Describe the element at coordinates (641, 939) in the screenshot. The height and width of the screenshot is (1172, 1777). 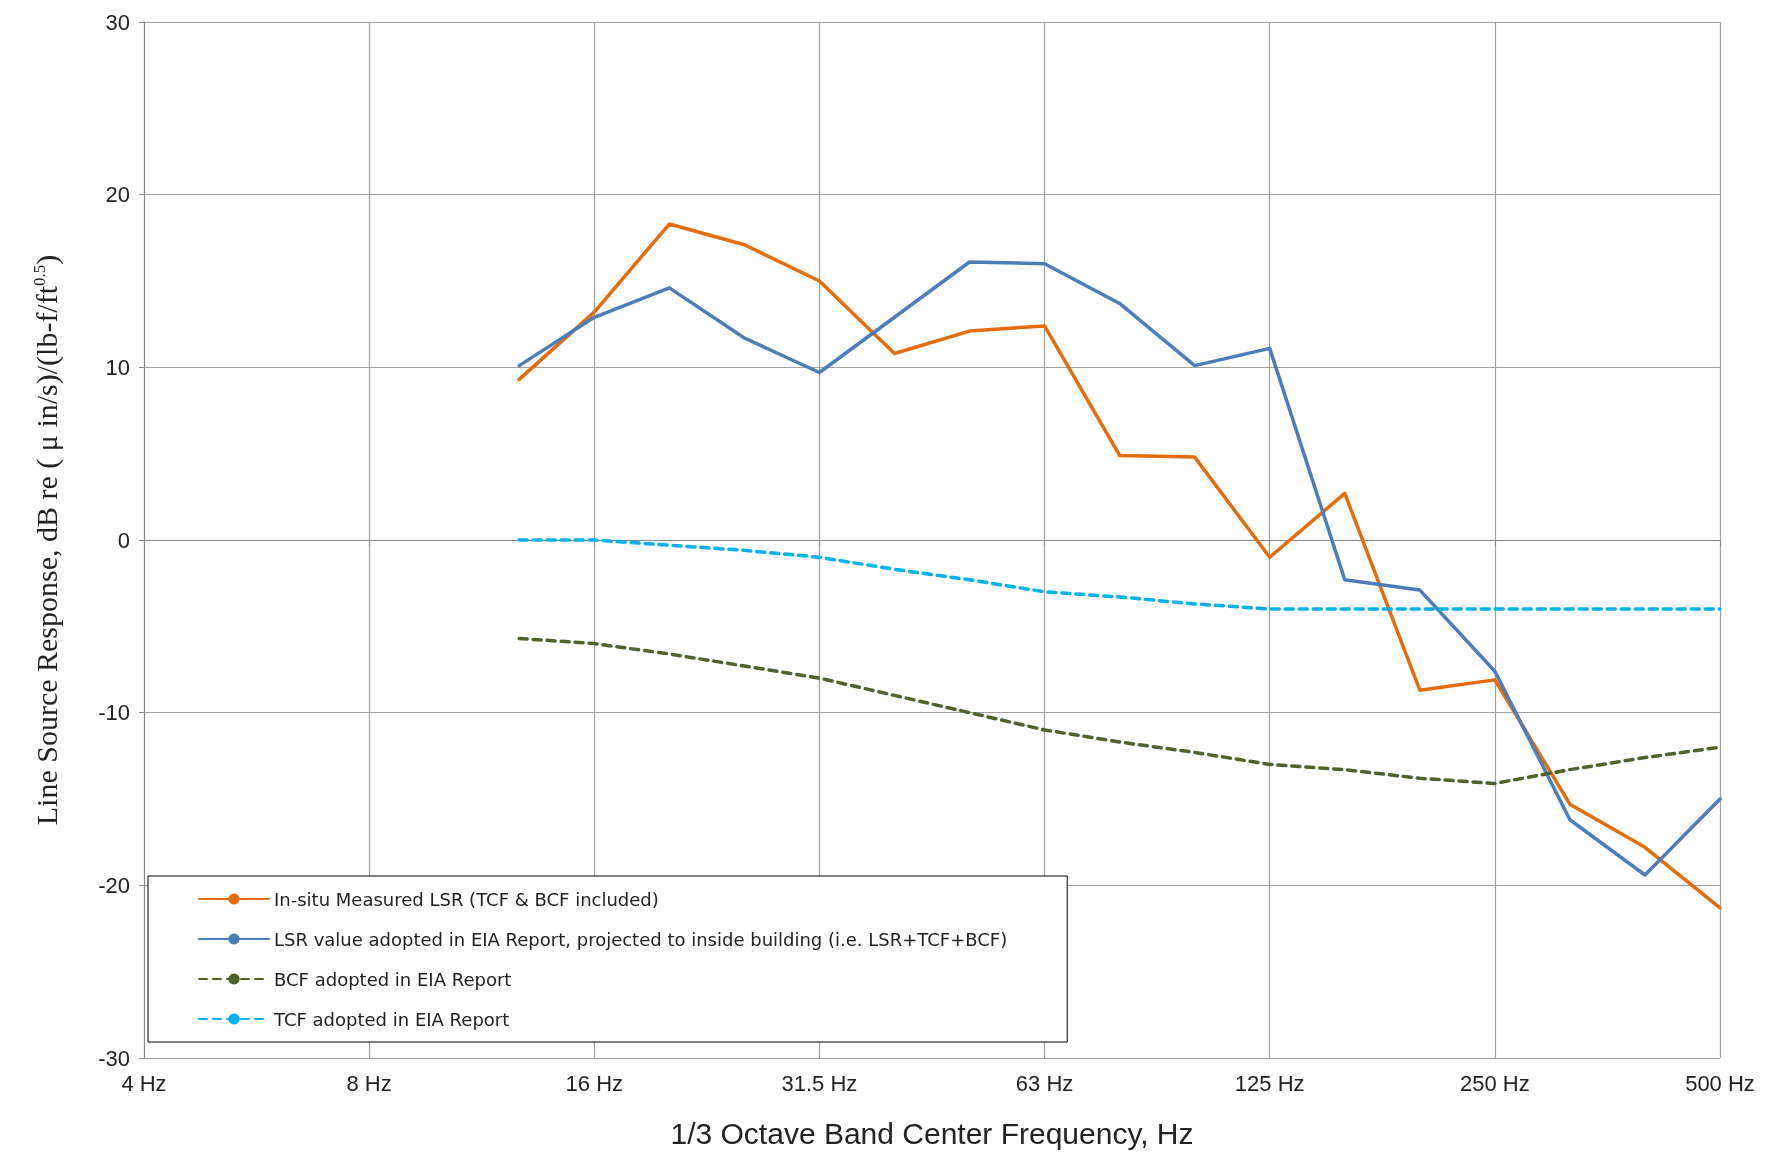
I see `legend-label: LSR value adopted in EIA Report, projected to inside building (i.e. LSR+TCF+BCF)` at that location.